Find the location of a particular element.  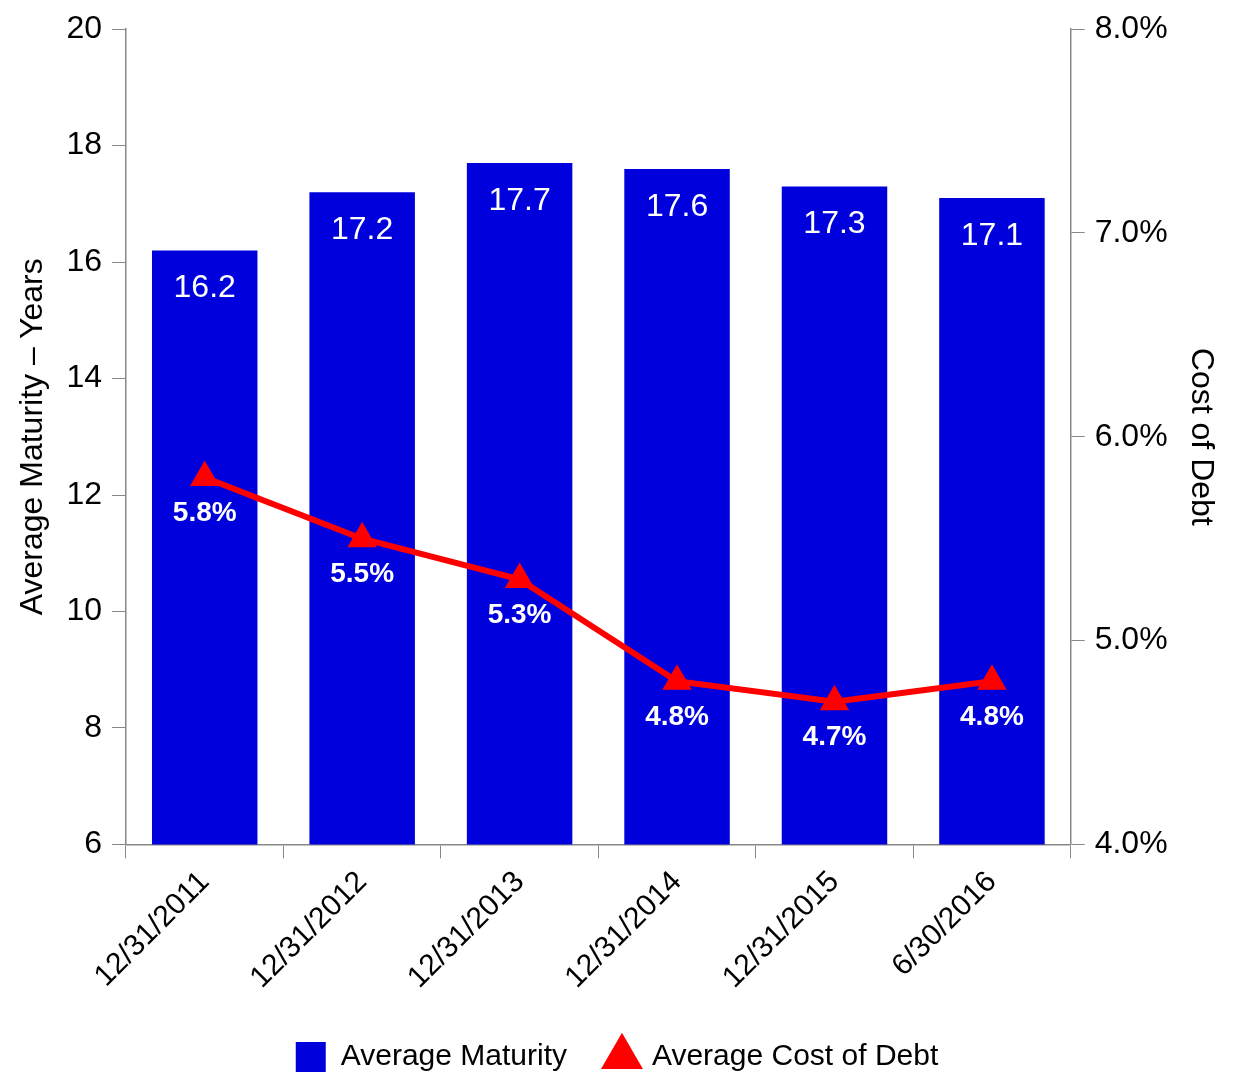

data-label: 17.1 is located at coordinates (992, 233).